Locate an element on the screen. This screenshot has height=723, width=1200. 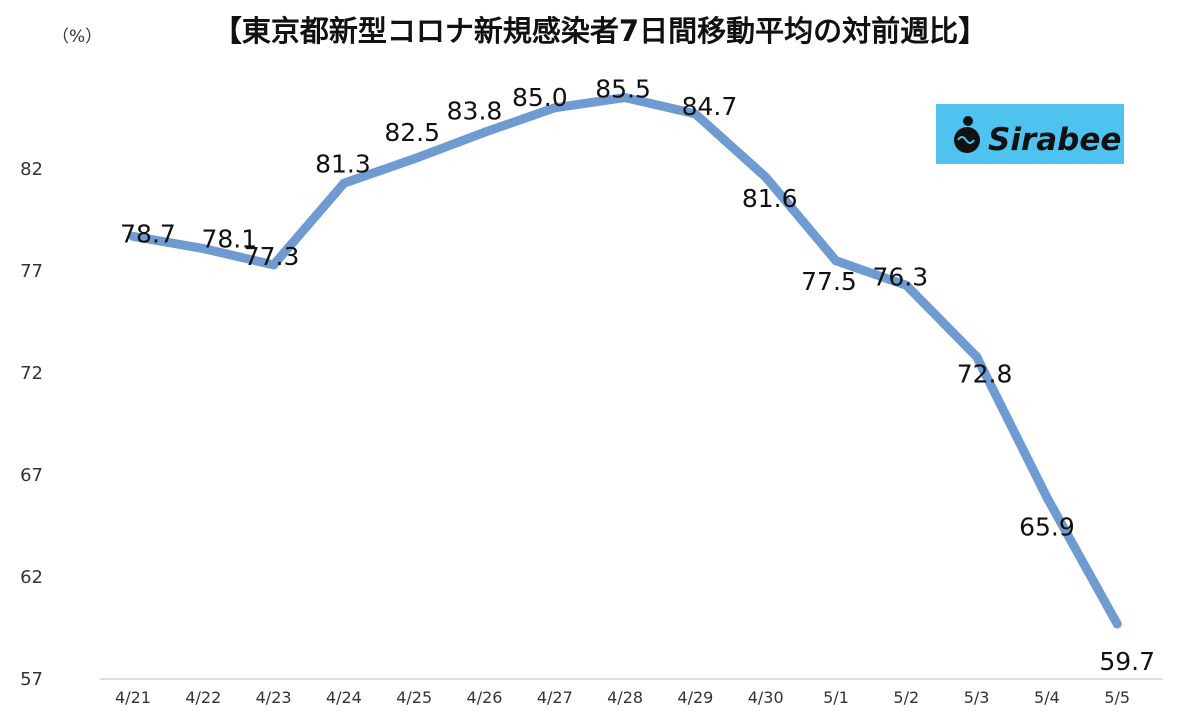
x-tick-label: 4/22 is located at coordinates (203, 697).